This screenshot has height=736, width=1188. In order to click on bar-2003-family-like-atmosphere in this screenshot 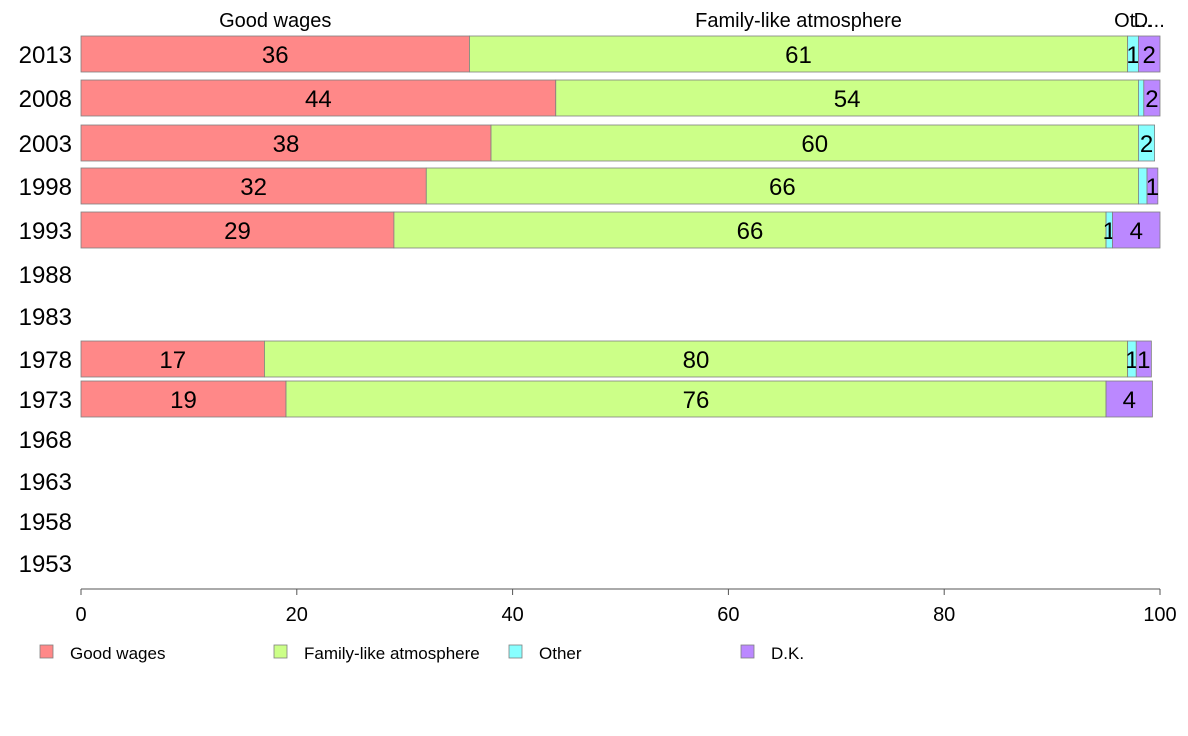, I will do `click(814, 143)`.